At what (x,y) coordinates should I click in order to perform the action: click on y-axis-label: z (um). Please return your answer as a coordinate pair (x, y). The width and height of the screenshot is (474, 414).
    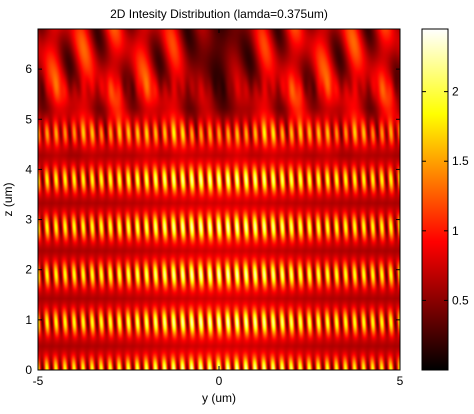
    Looking at the image, I should click on (8, 200).